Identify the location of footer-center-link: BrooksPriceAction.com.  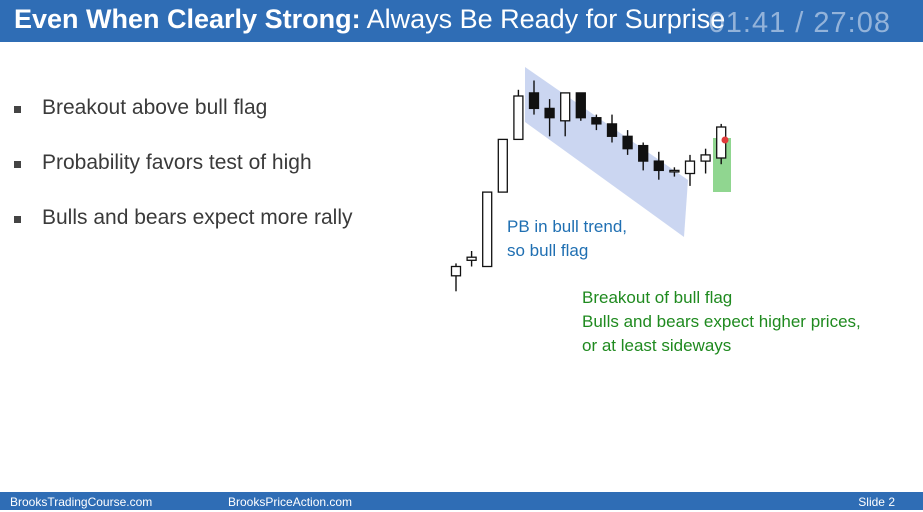
(290, 502).